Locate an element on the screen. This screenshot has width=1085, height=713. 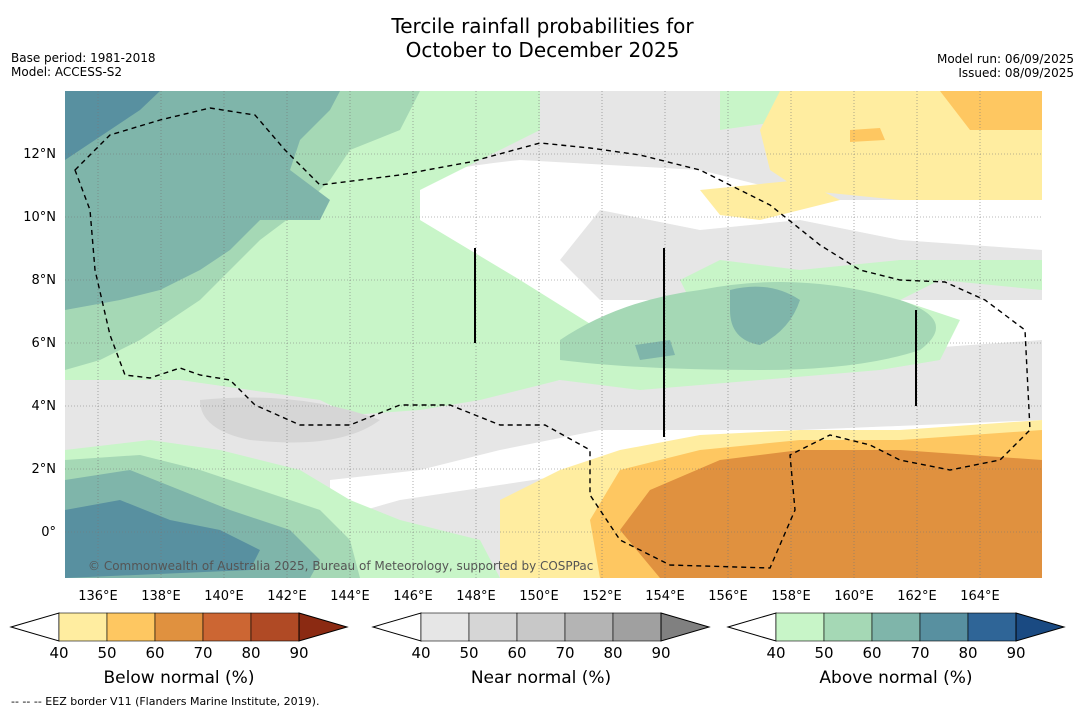
y-tick-label: 4°N is located at coordinates (44, 406).